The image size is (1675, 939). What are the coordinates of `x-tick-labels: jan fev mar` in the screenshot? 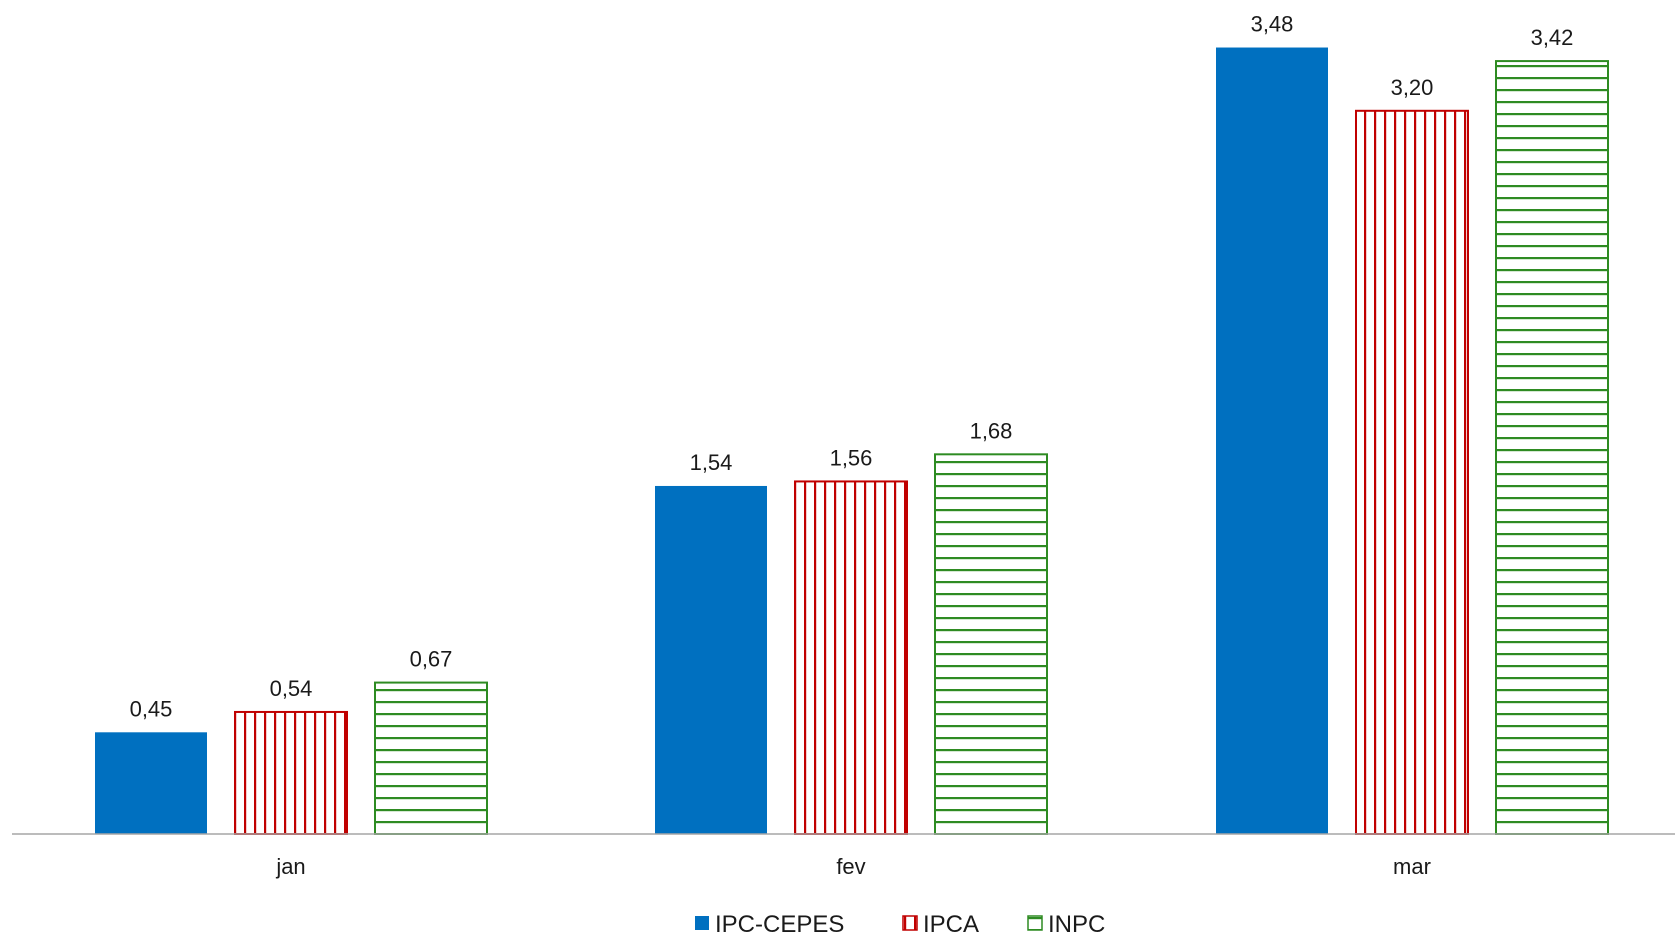 It's located at (853, 866).